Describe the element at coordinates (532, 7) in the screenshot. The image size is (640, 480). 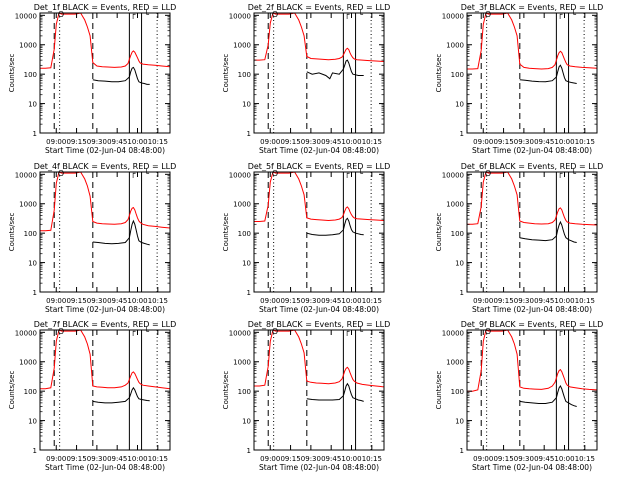
I see `chart-title: Det_3f BLACK = Events, RED = LLD` at that location.